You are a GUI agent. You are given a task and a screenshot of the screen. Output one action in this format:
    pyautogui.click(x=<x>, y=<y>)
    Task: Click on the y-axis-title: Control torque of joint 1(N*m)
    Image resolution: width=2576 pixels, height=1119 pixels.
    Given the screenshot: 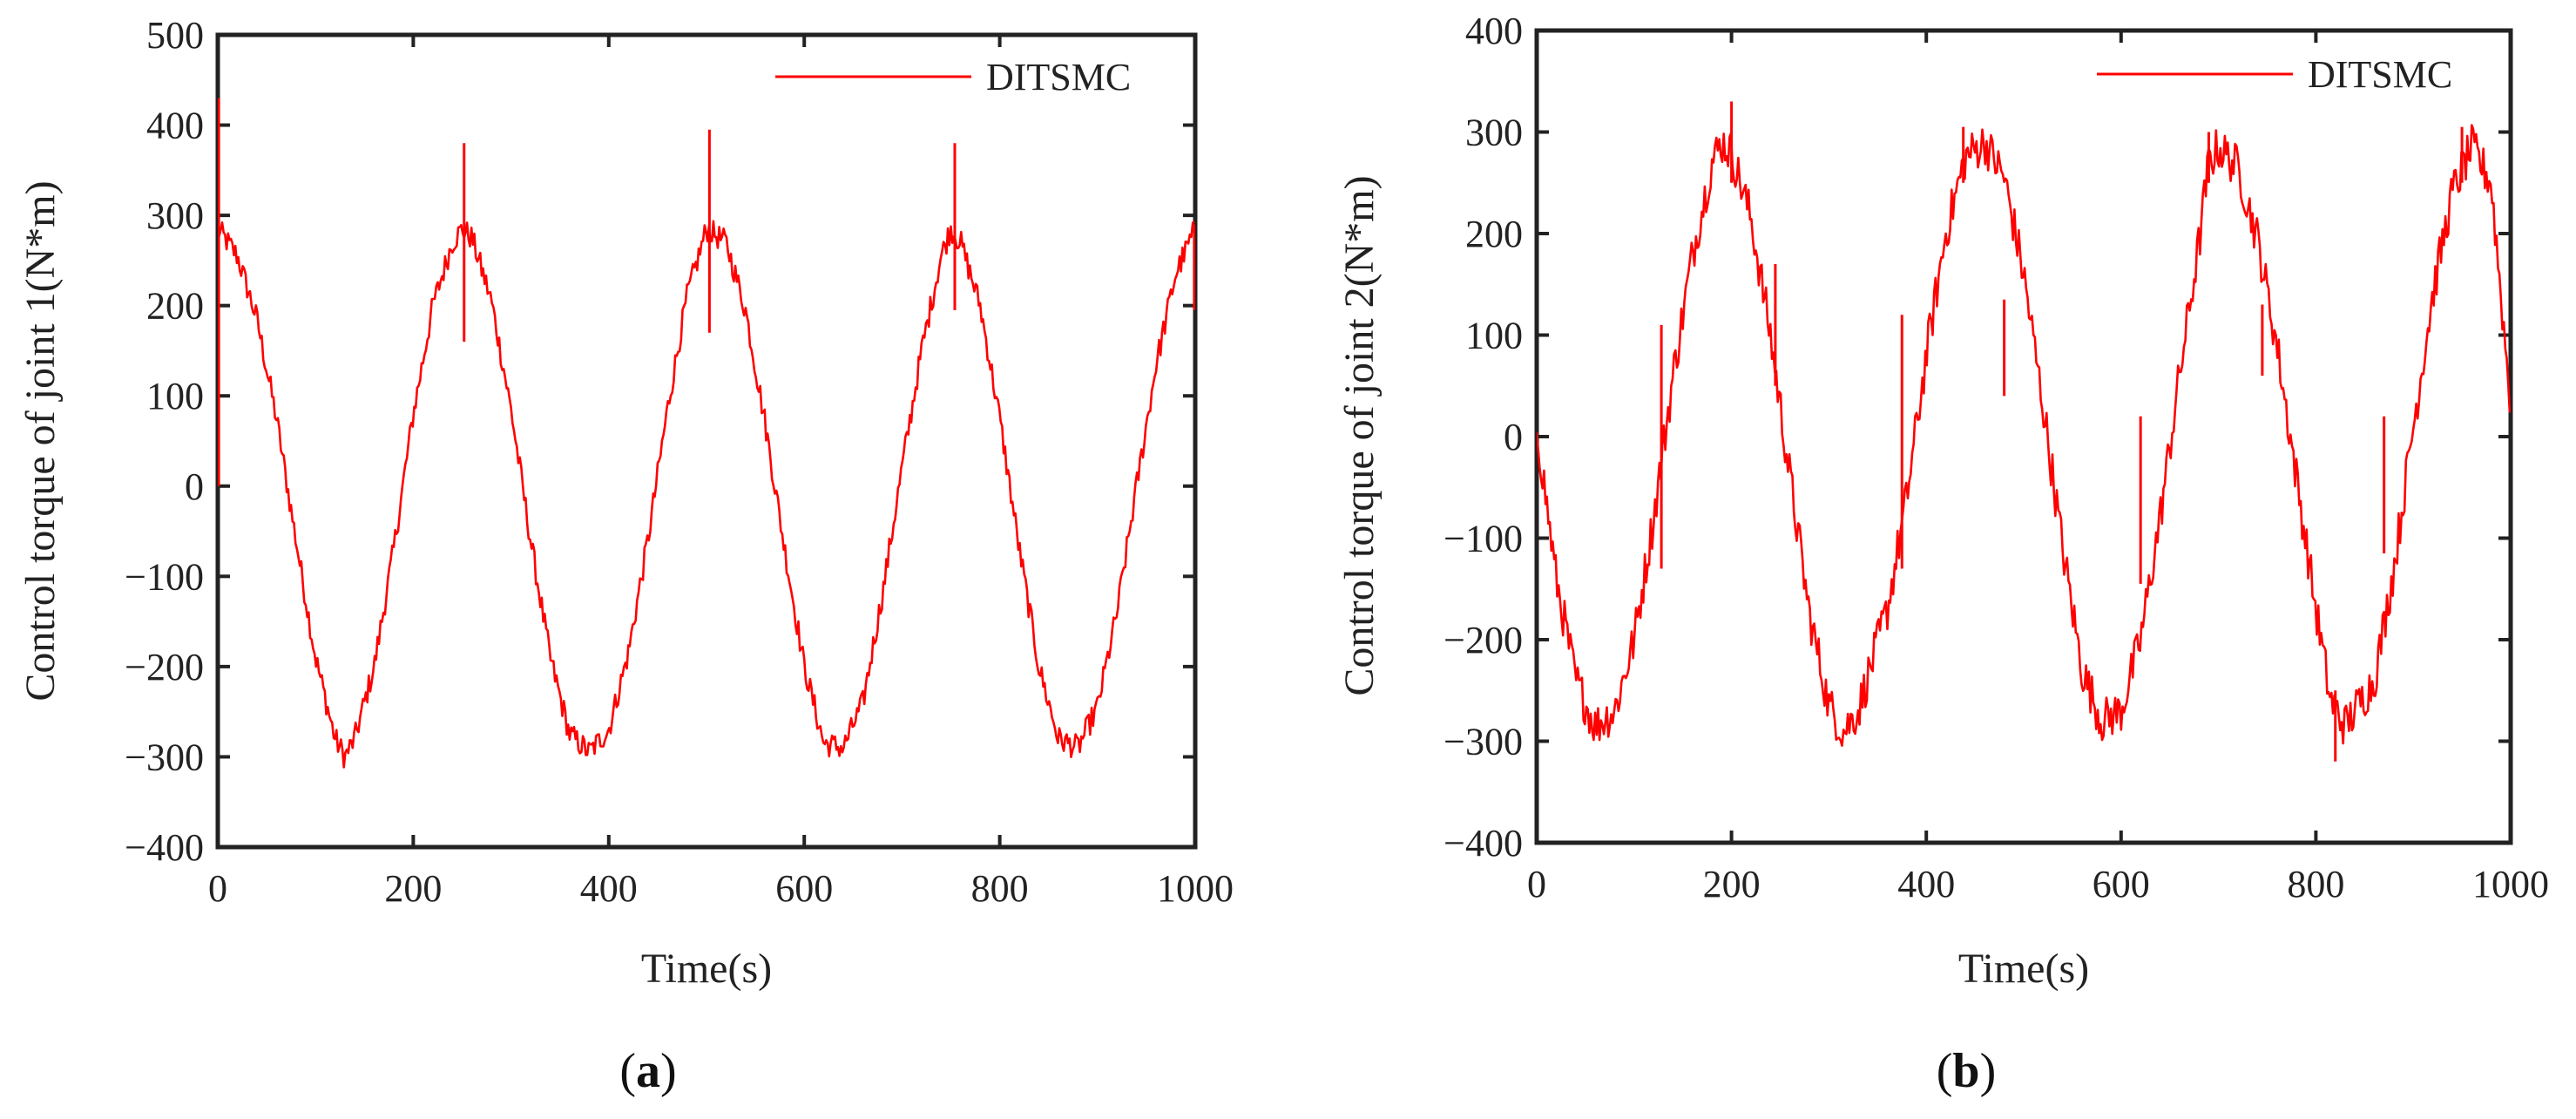 What is the action you would take?
    pyautogui.click(x=40, y=440)
    